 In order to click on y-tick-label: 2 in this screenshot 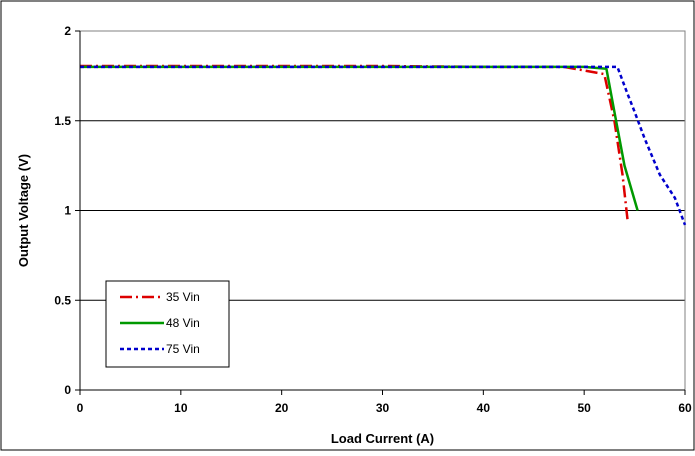, I will do `click(67, 31)`.